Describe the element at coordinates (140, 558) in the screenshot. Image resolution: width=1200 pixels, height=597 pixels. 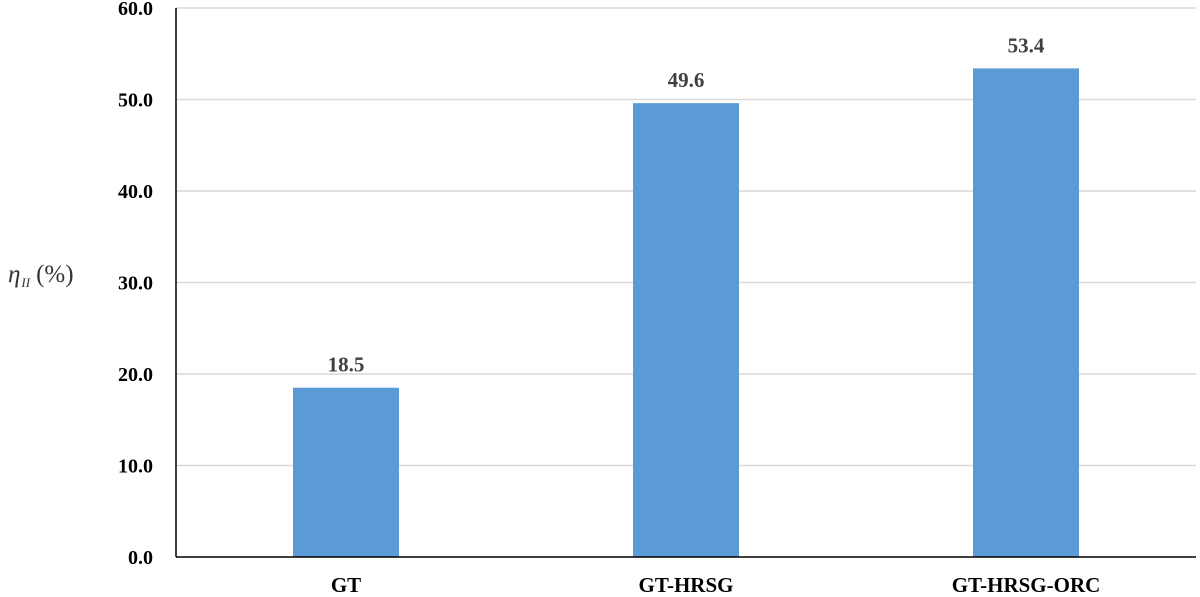
I see `y-tick-label: 0.0` at that location.